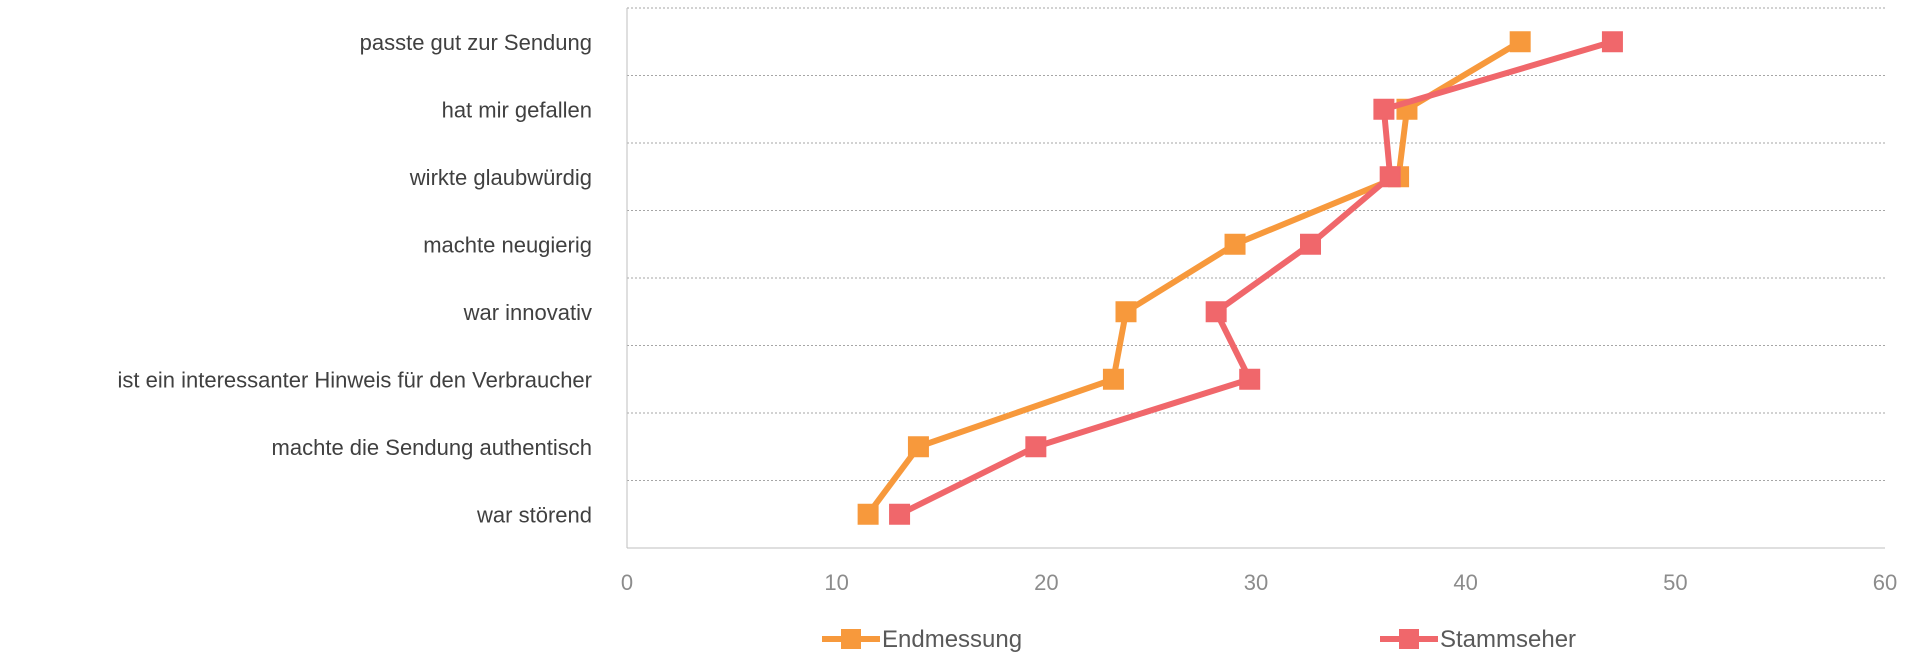 This screenshot has height=652, width=1917. I want to click on x-tick-labels: 0 10 20 30 40 50 60, so click(1259, 582).